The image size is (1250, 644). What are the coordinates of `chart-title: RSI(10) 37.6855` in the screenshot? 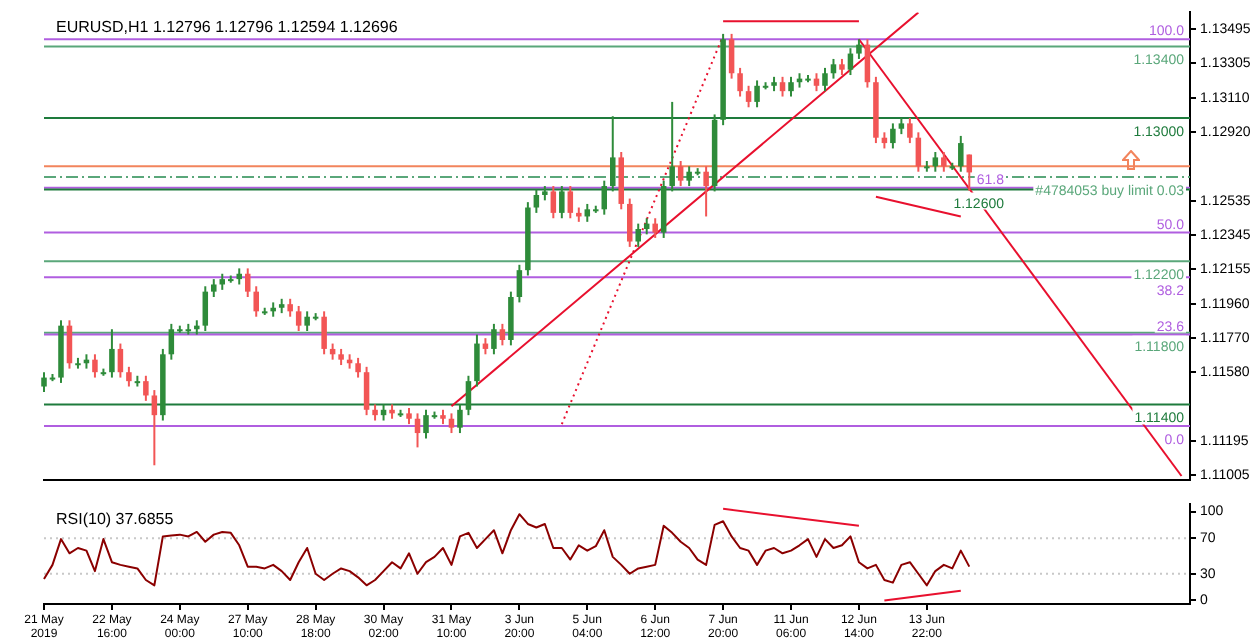 It's located at (115, 519).